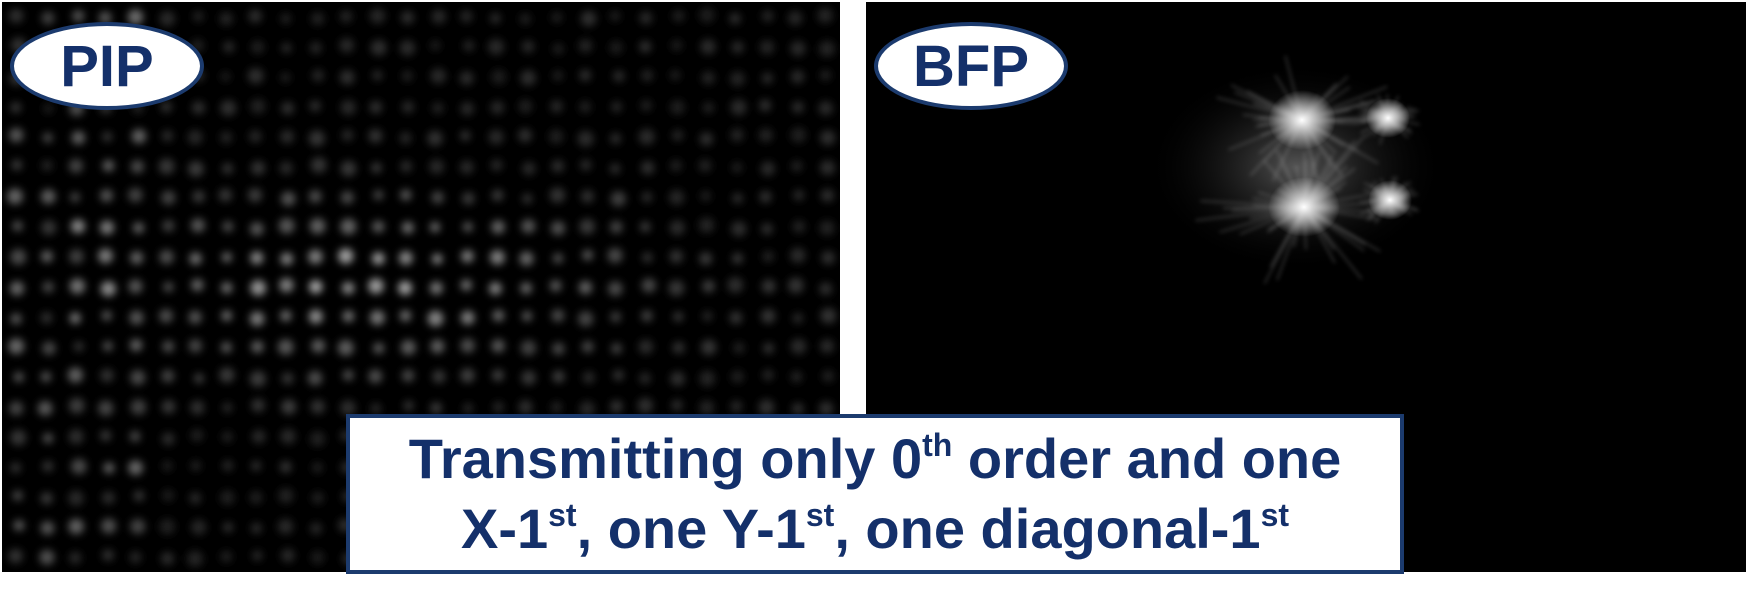  What do you see at coordinates (562, 515) in the screenshot?
I see `caption-line-2-sup-1: st` at bounding box center [562, 515].